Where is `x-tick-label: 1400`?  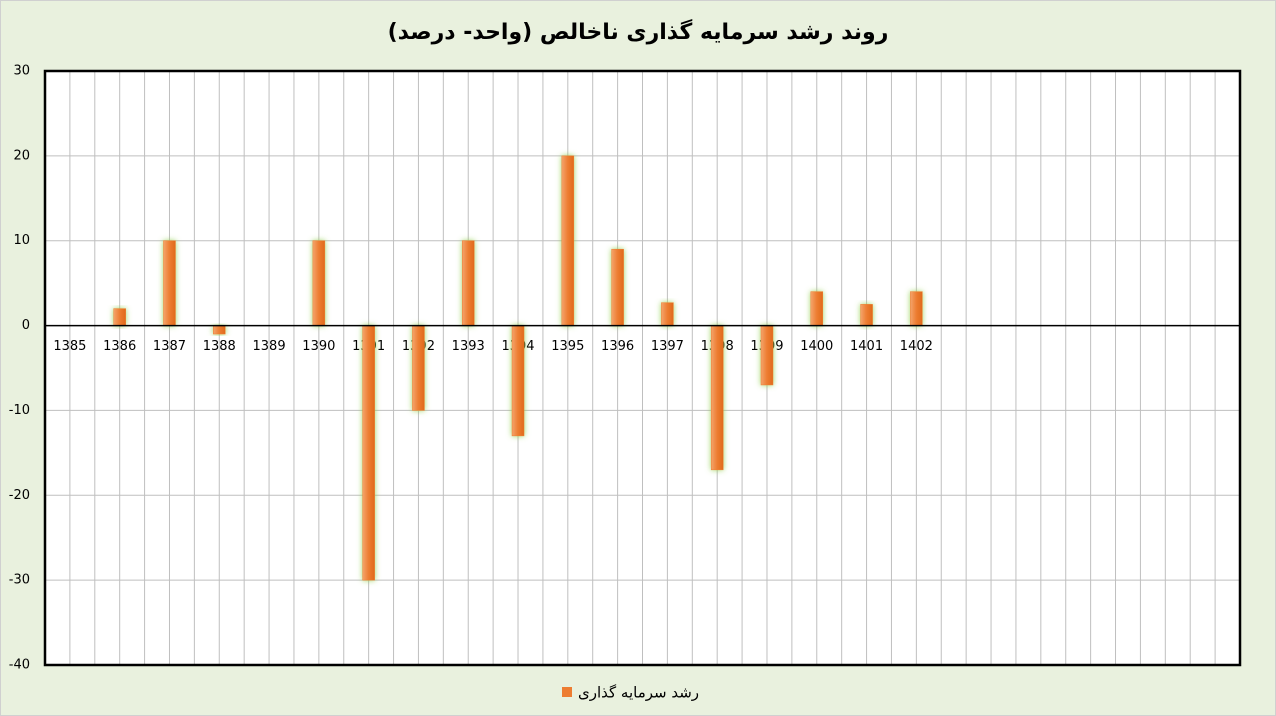
x-tick-label: 1400 is located at coordinates (816, 346).